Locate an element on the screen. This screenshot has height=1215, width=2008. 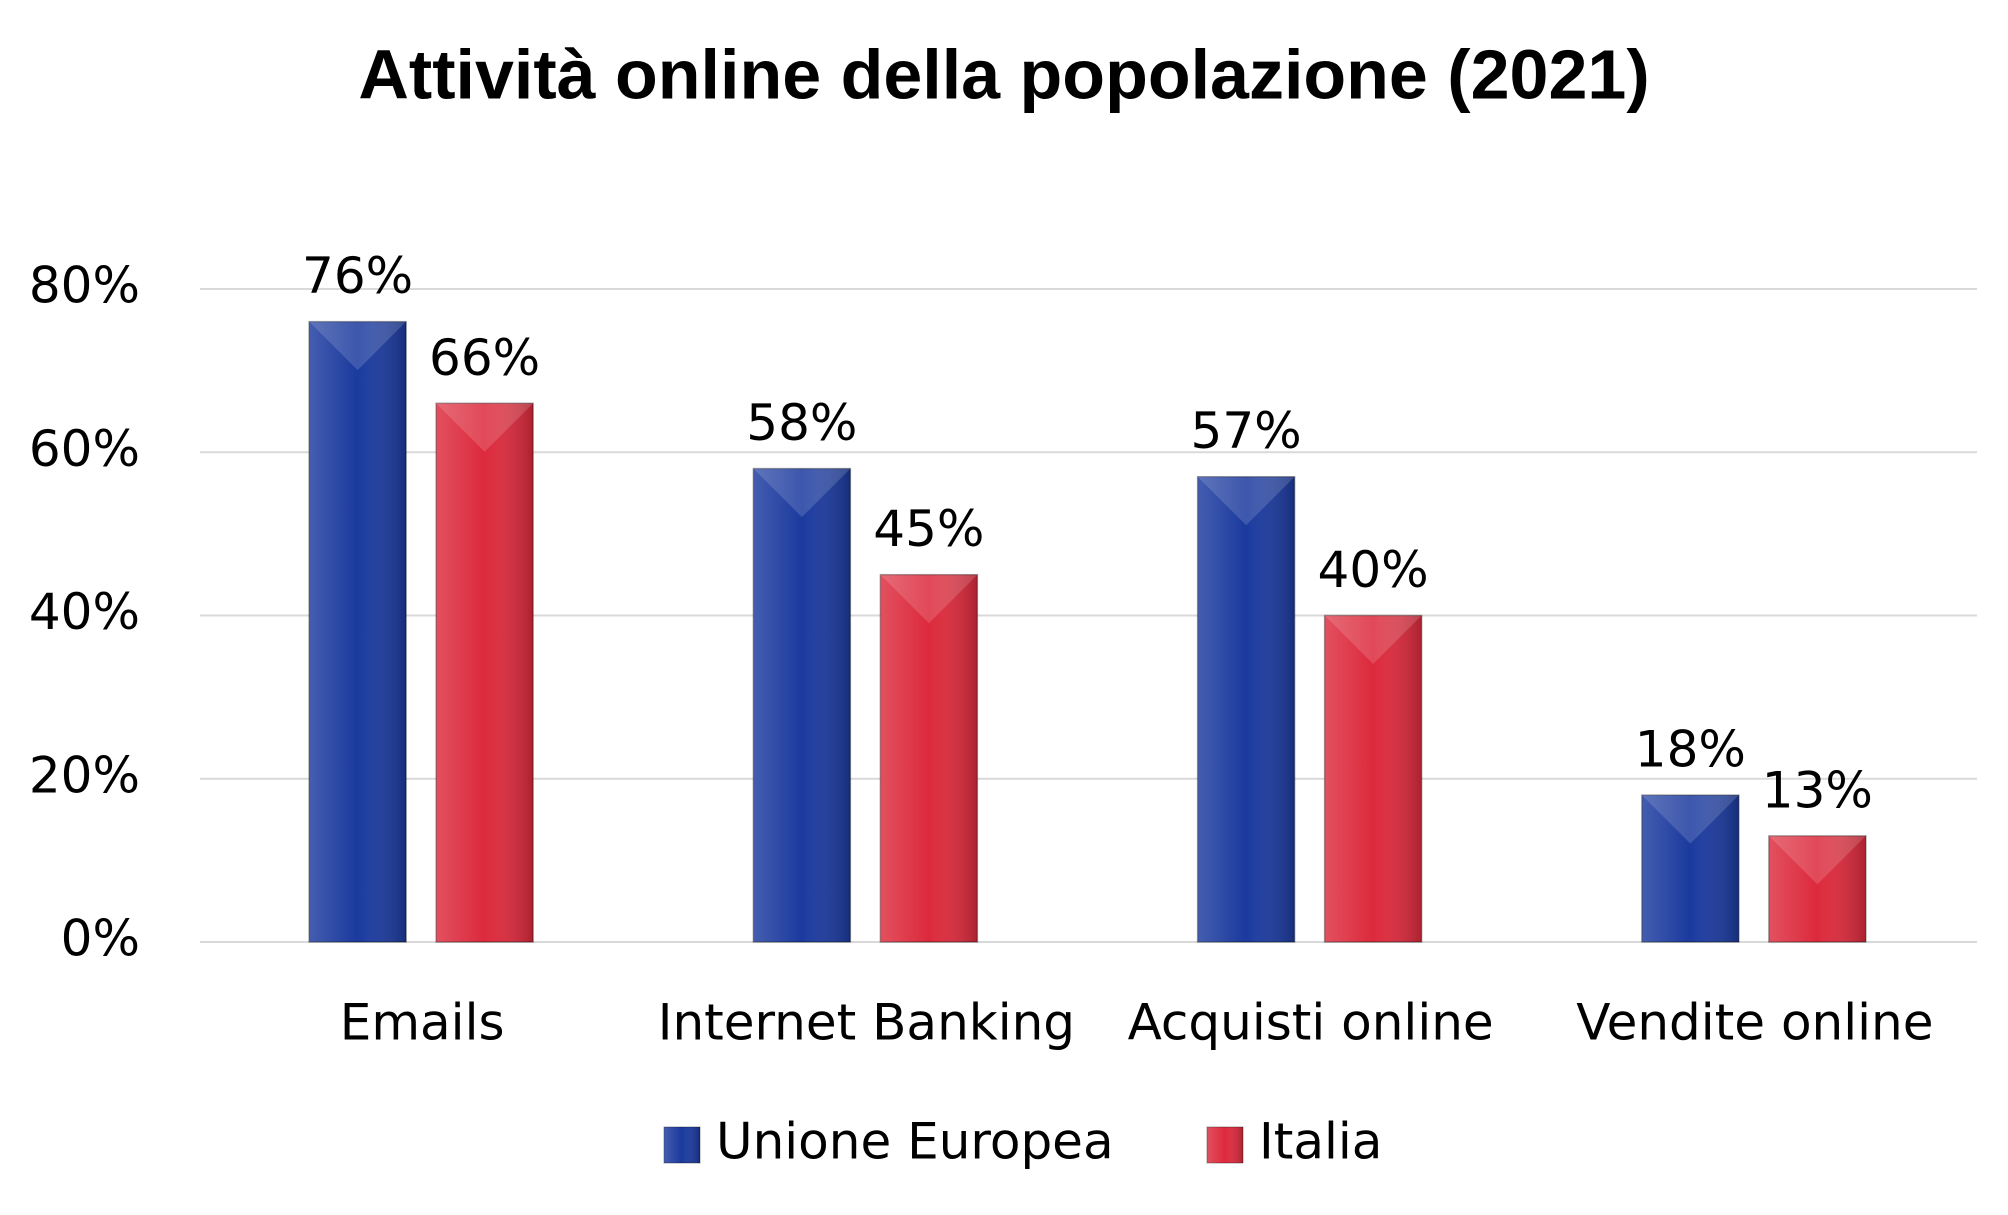
data-label: 18% is located at coordinates (1690, 750).